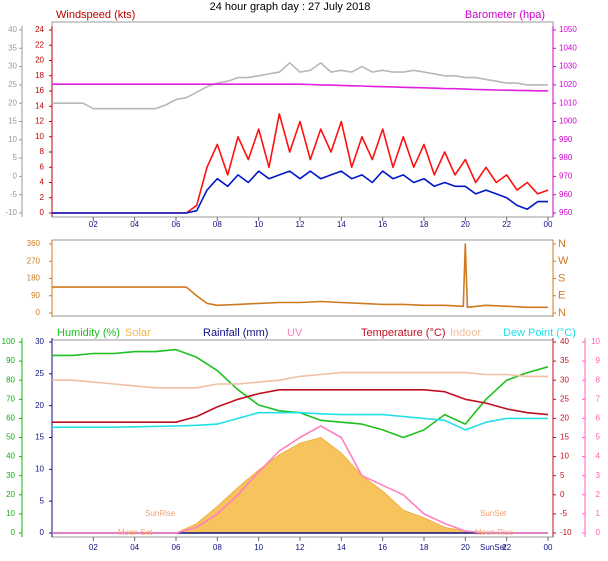 The width and height of the screenshot is (608, 561). I want to click on y-tick-label: 1020, so click(568, 84).